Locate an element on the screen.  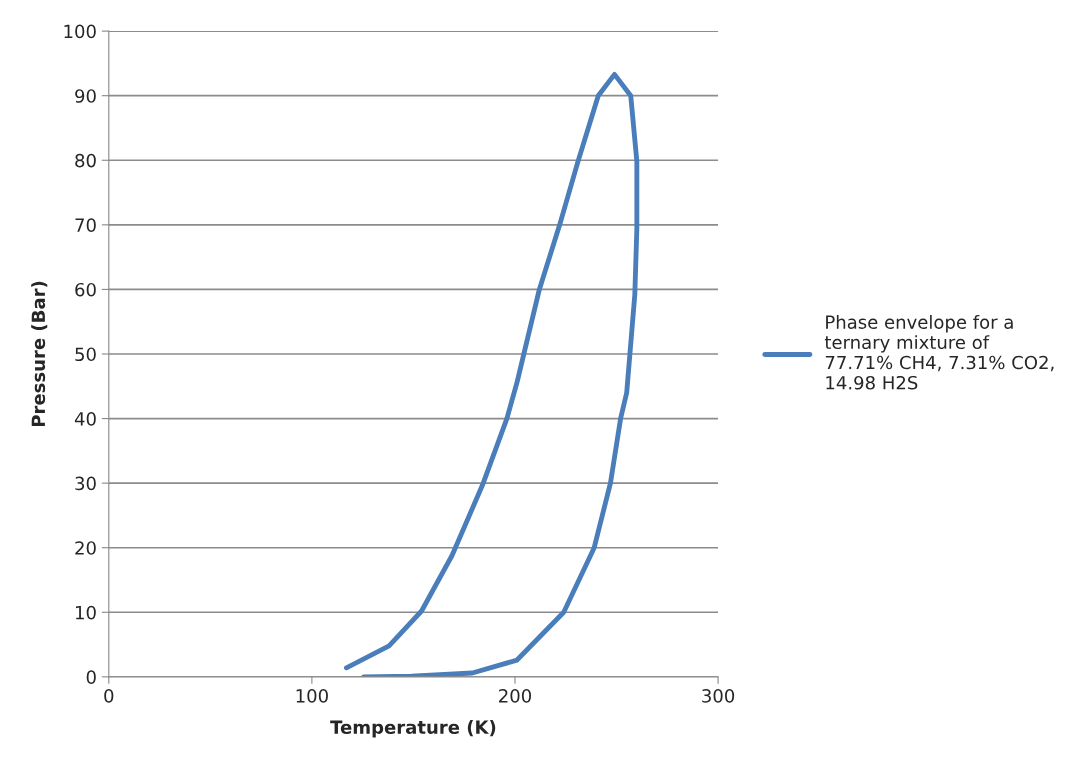
x-tick-label: 200 is located at coordinates (515, 695).